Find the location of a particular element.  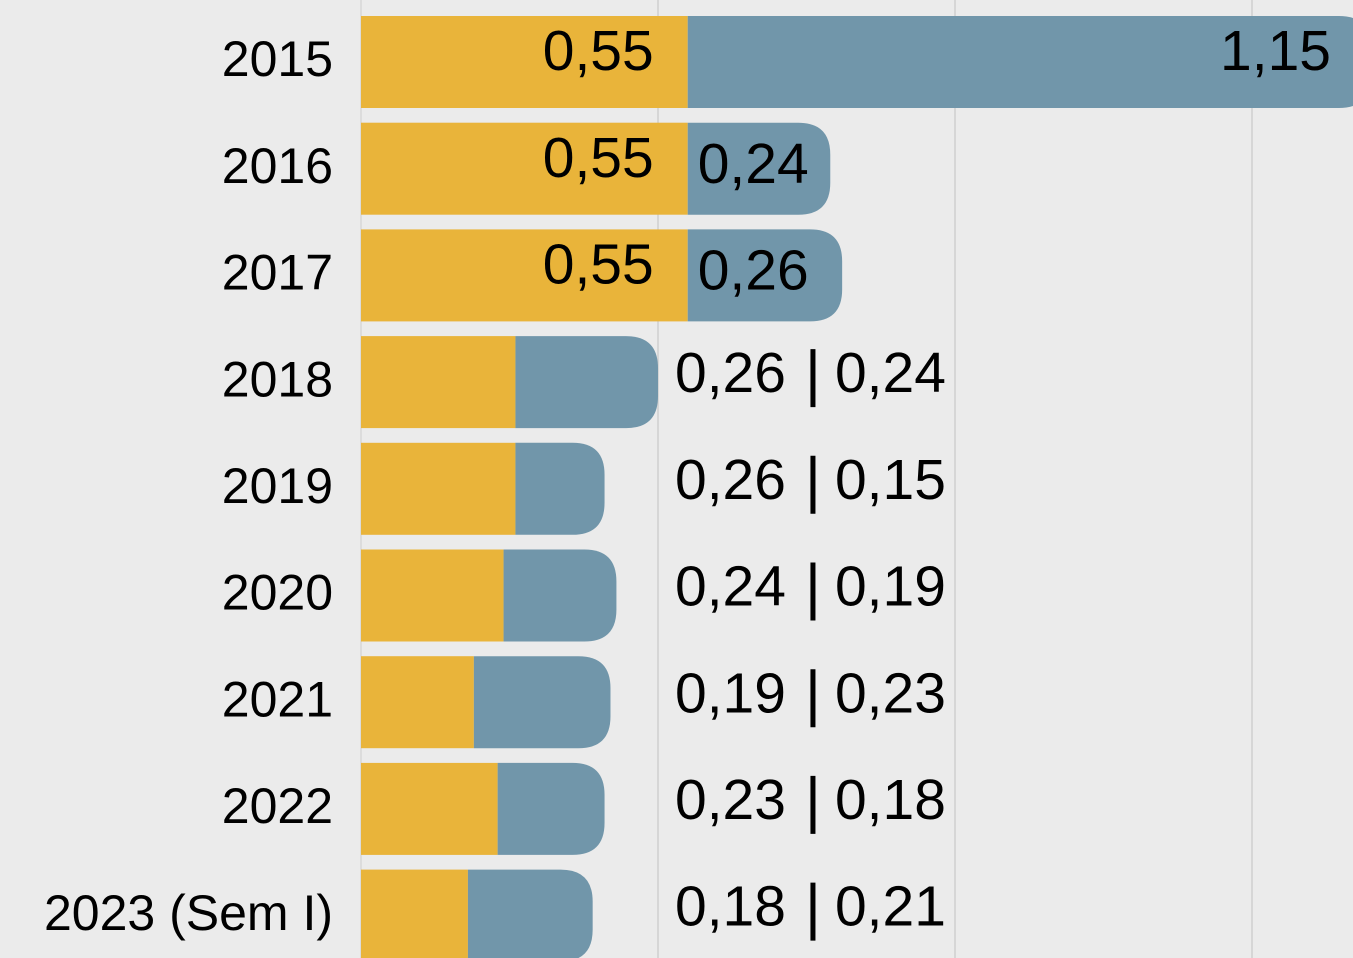

category-label: 2023 (Sem I) is located at coordinates (188, 913).